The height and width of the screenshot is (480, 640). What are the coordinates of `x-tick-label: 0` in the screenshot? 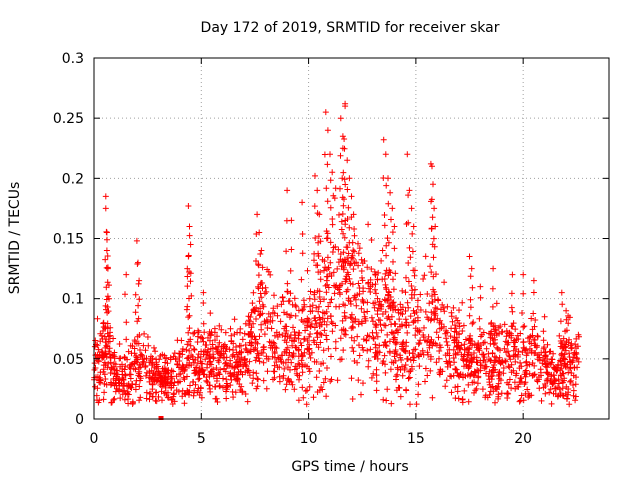 It's located at (94, 439).